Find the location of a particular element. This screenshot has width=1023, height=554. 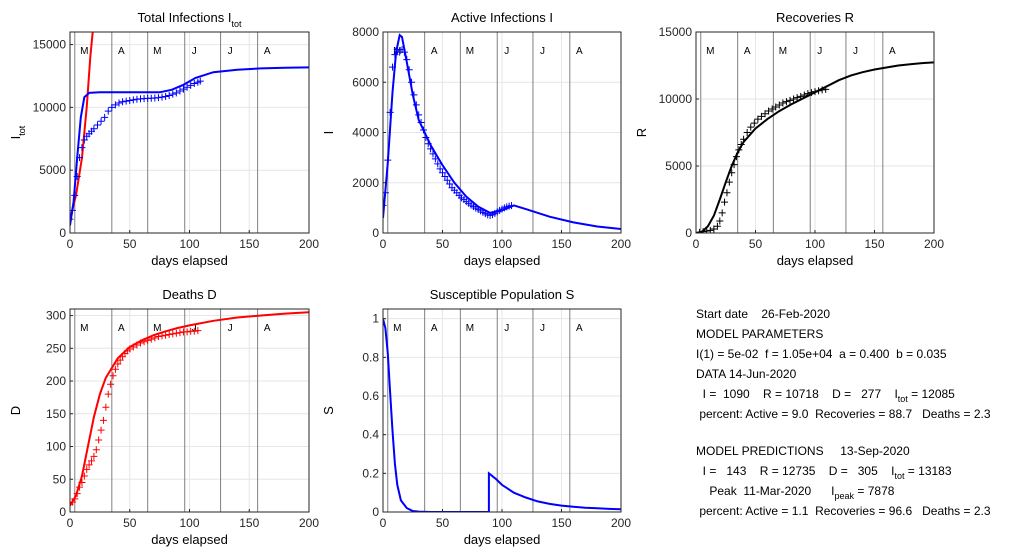

peak-line: Peak 11-Mar-2020 Ipeak = 7878 is located at coordinates (857, 491).